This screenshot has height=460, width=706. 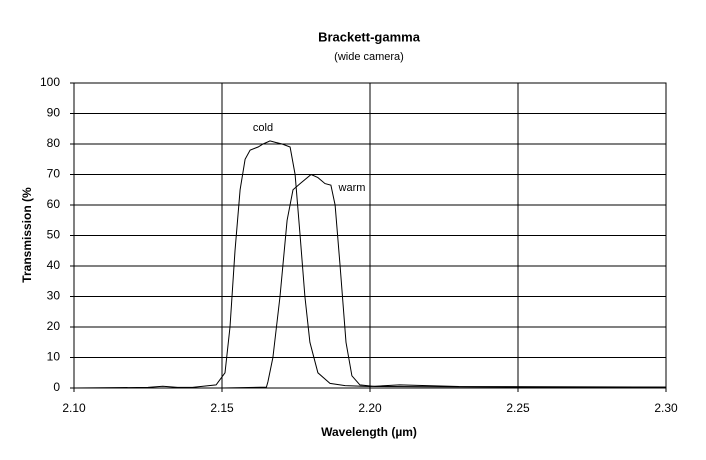 I want to click on chart-subtitle: (wide camera), so click(x=369, y=57).